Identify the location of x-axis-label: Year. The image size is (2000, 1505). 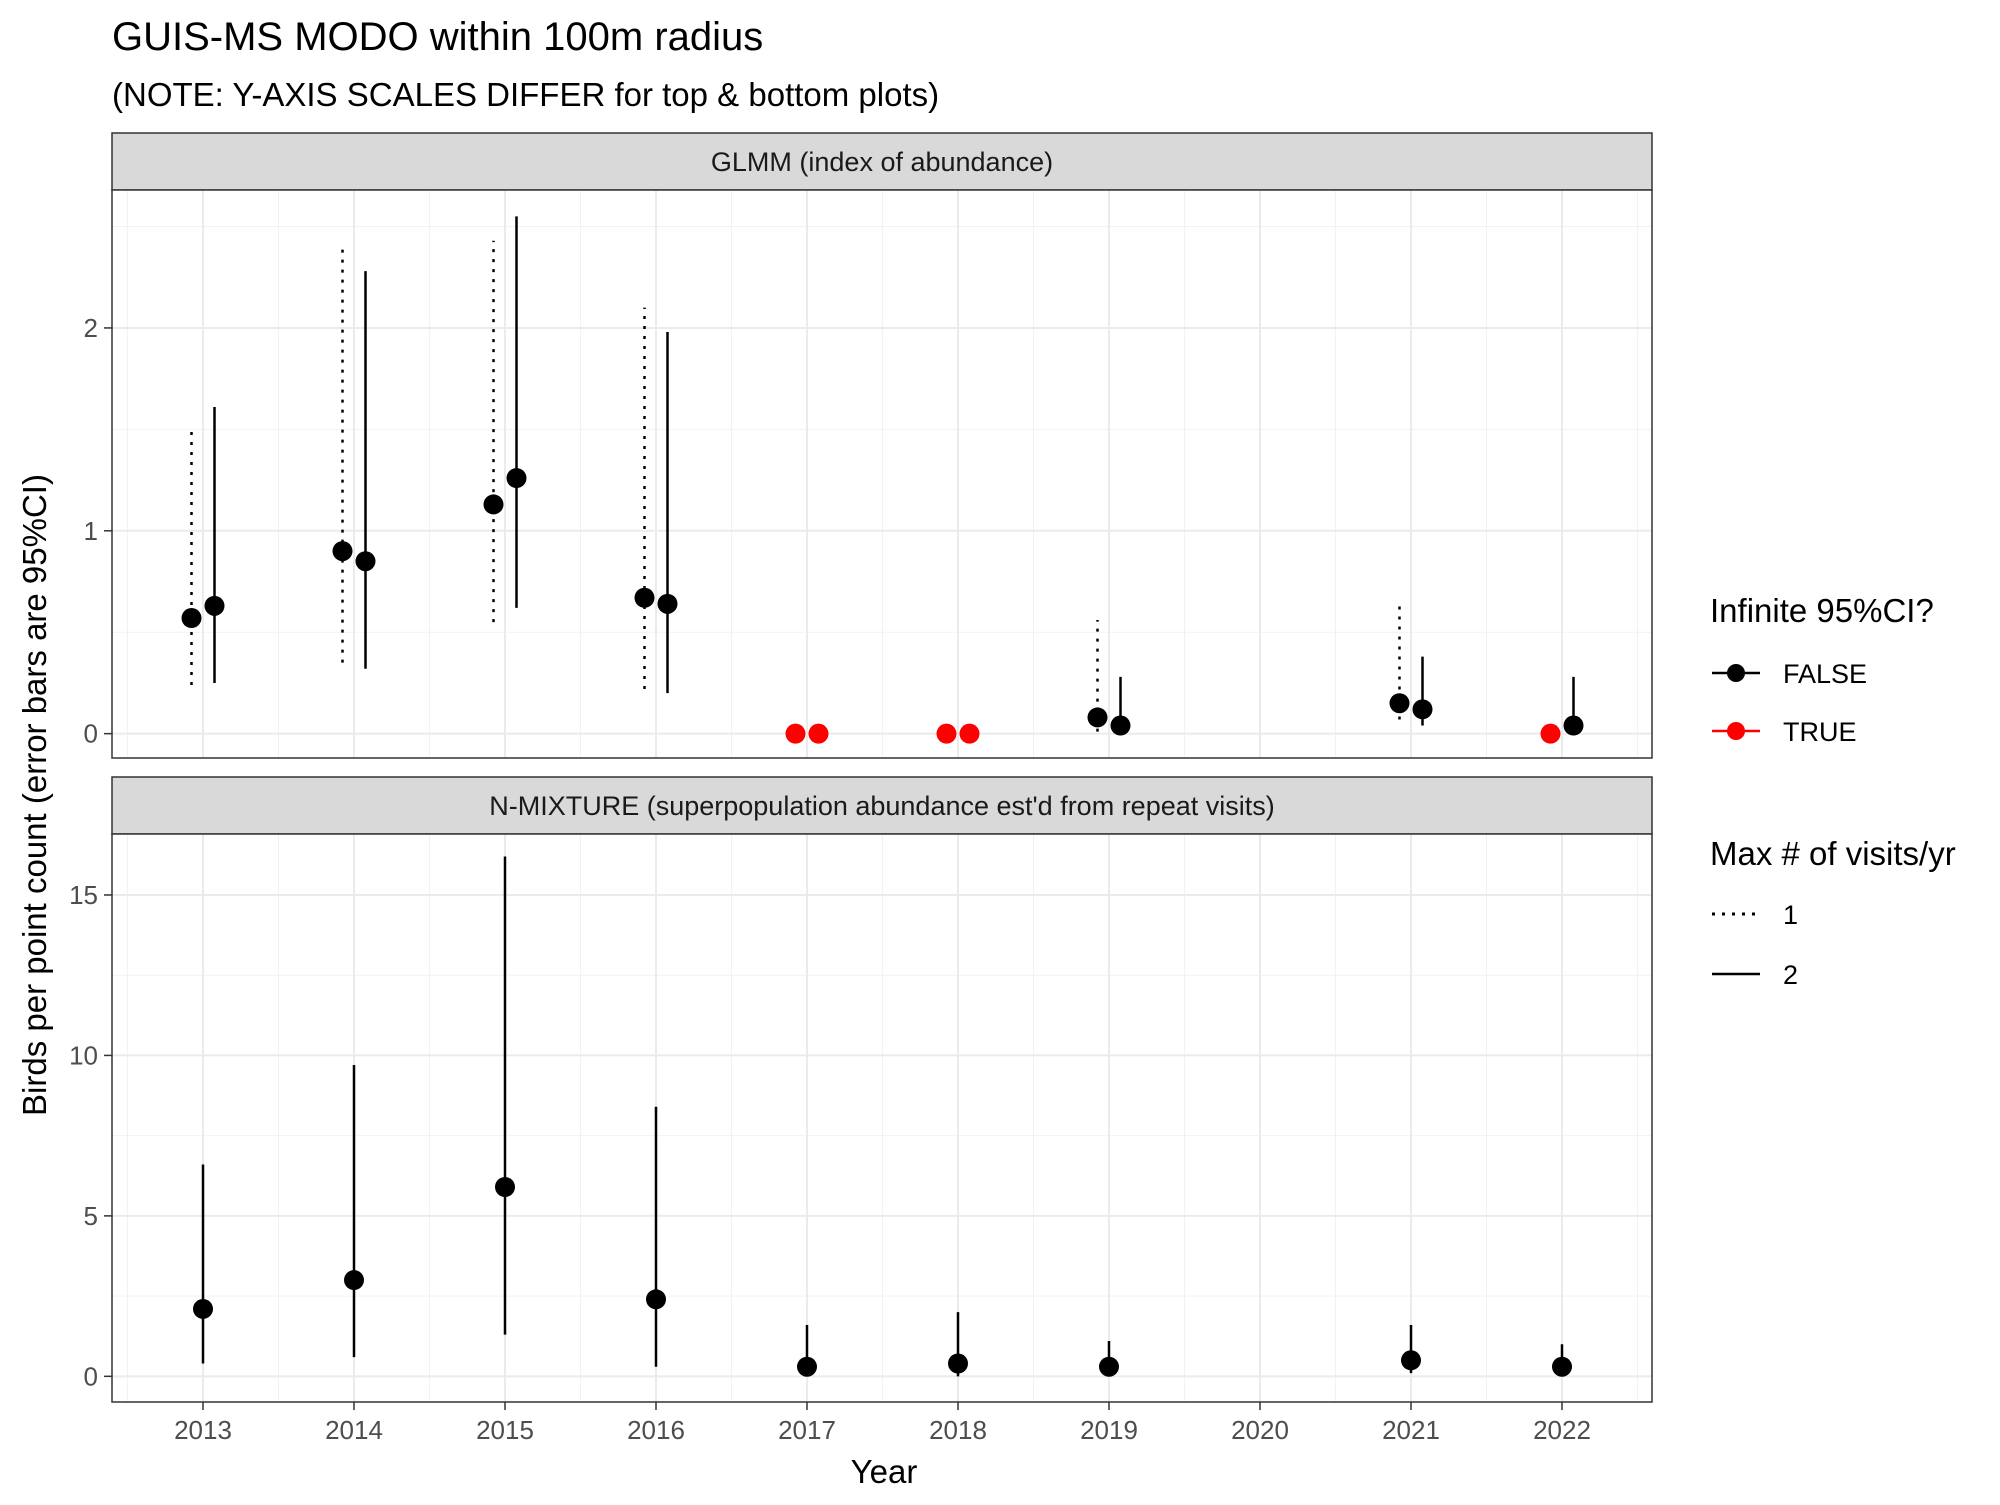
(884, 1471).